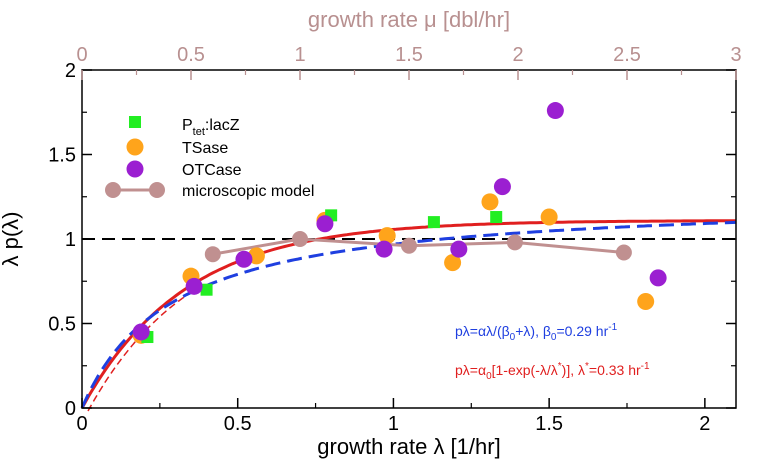 The width and height of the screenshot is (762, 464). I want to click on top-tick-label: 0, so click(81, 55).